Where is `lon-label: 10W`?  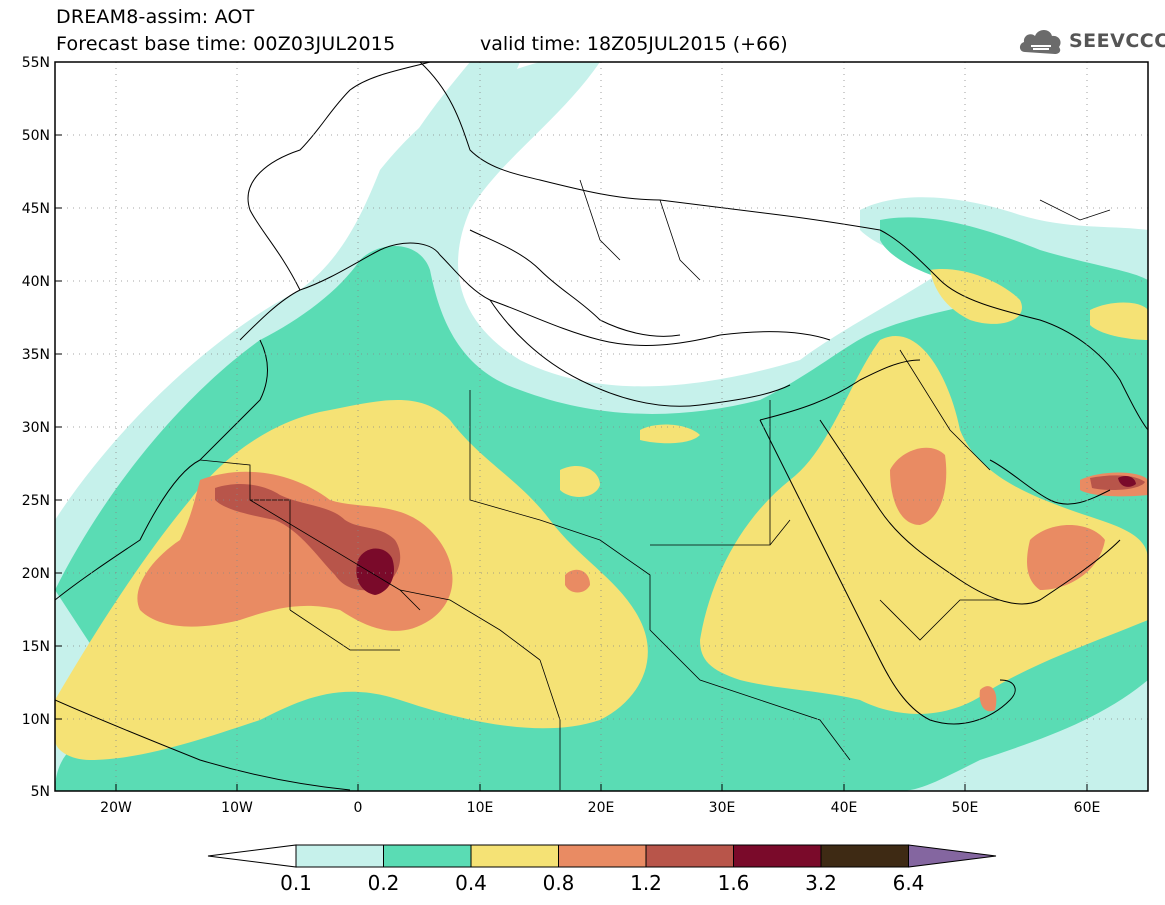
lon-label: 10W is located at coordinates (237, 808).